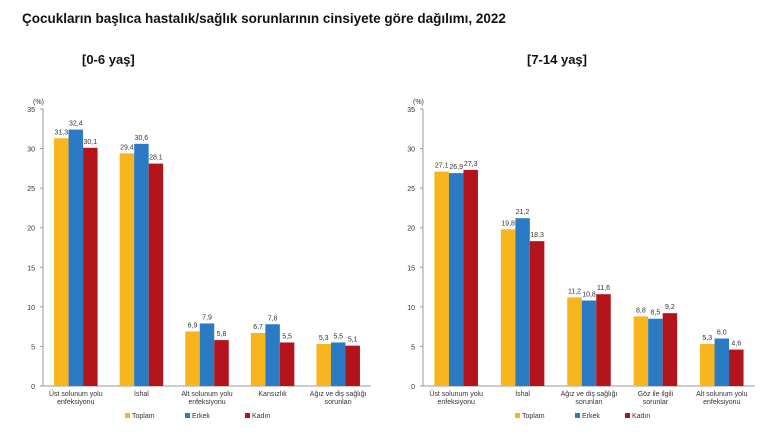 This screenshot has width=770, height=446. Describe the element at coordinates (156, 158) in the screenshot. I see `data-label: 28,1` at that location.